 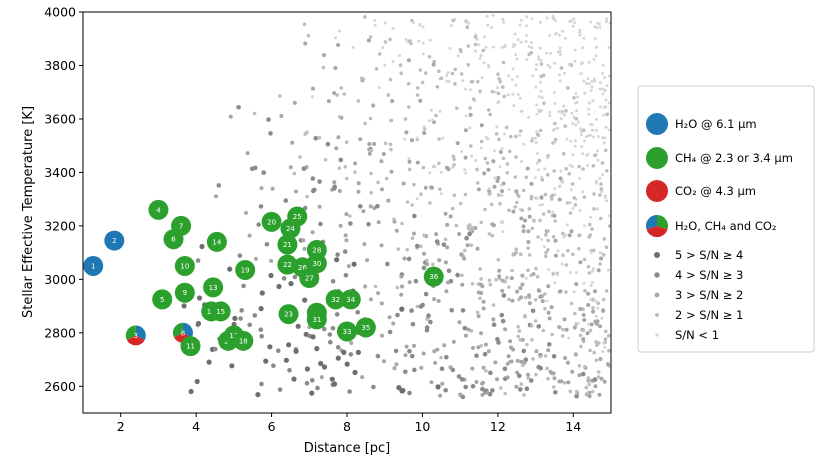 What do you see at coordinates (657, 335) in the screenshot?
I see `legend-sn1-marker` at bounding box center [657, 335].